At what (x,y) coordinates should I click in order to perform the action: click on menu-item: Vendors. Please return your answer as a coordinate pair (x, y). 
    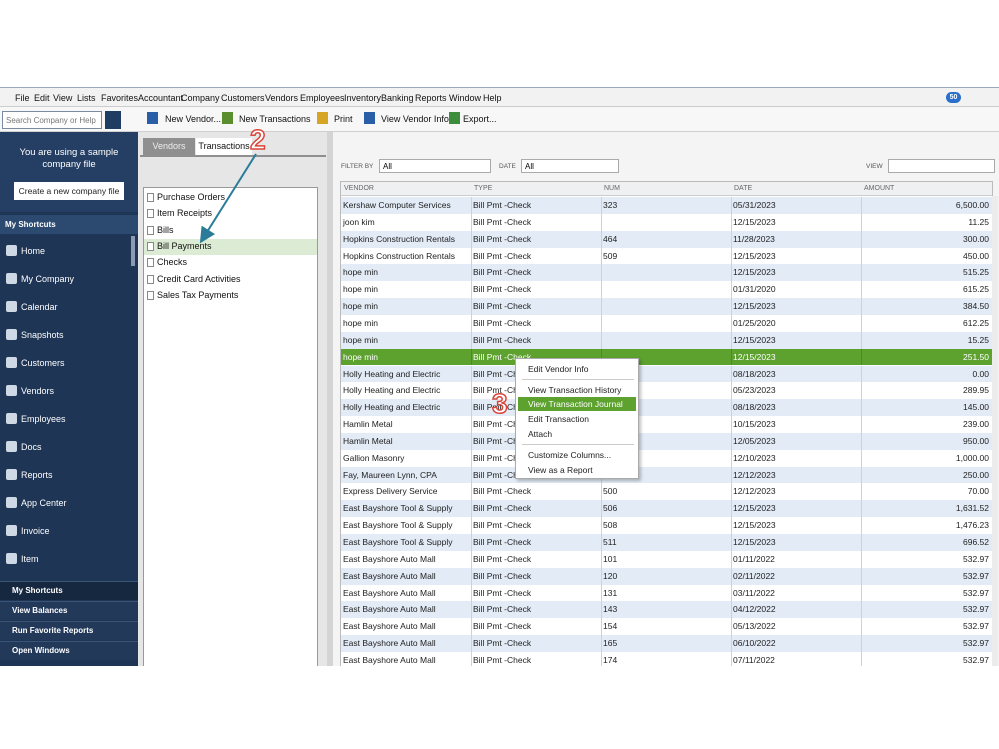
    Looking at the image, I should click on (282, 98).